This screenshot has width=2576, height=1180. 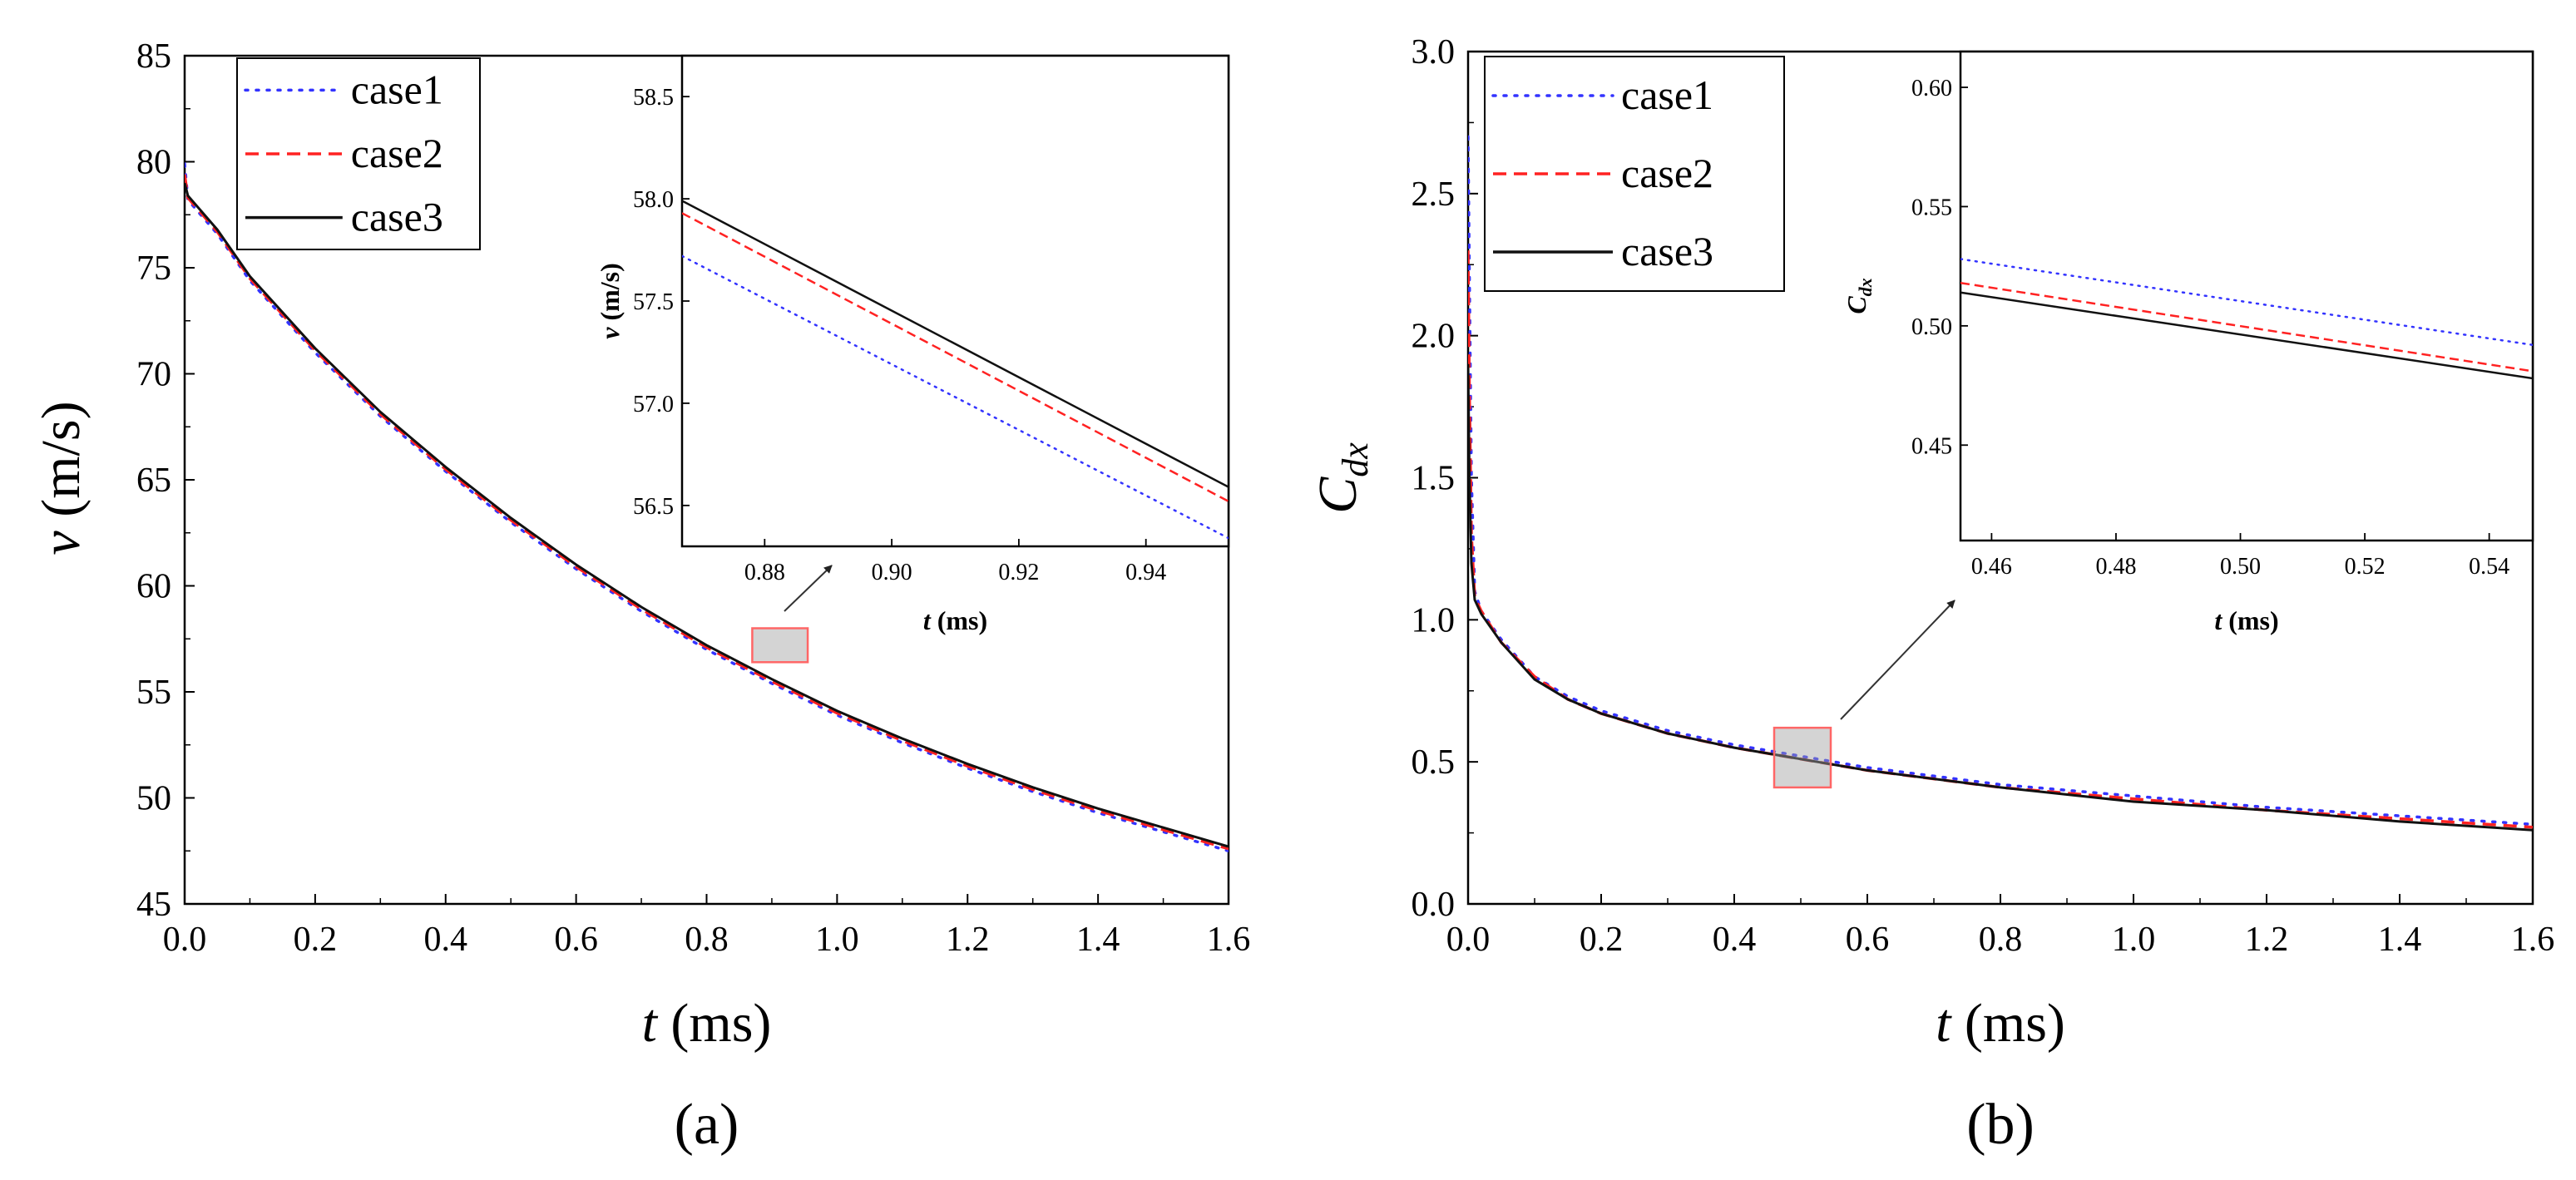 I want to click on y-tick-label: 1.0, so click(x=1434, y=620).